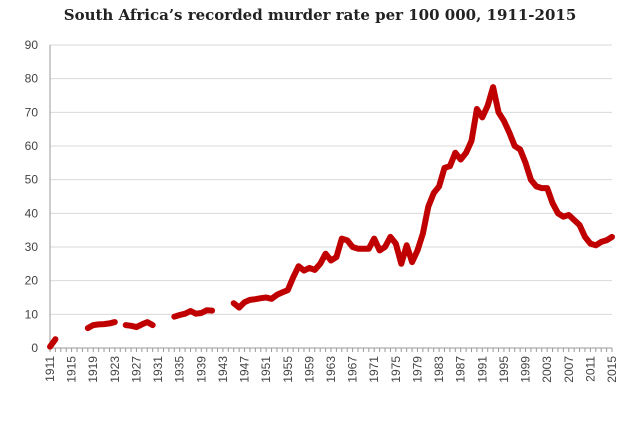 This screenshot has height=426, width=640. I want to click on x-tick-label: 1931, so click(158, 369).